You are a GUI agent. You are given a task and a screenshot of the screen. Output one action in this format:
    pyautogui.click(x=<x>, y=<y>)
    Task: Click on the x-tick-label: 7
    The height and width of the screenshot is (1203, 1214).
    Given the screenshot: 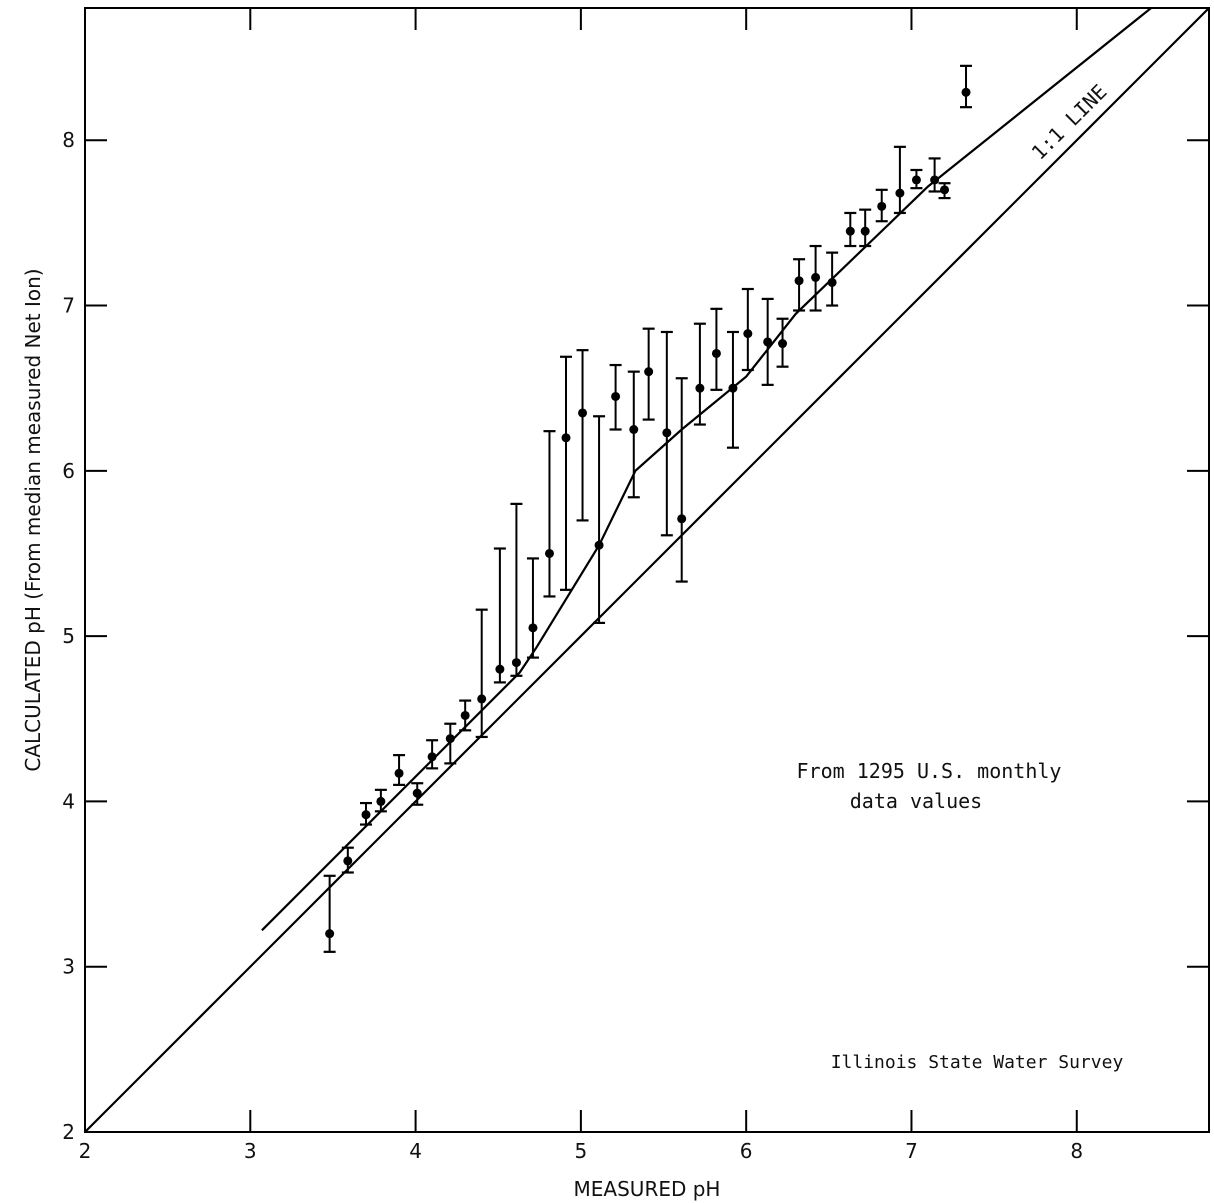 What is the action you would take?
    pyautogui.click(x=911, y=1151)
    